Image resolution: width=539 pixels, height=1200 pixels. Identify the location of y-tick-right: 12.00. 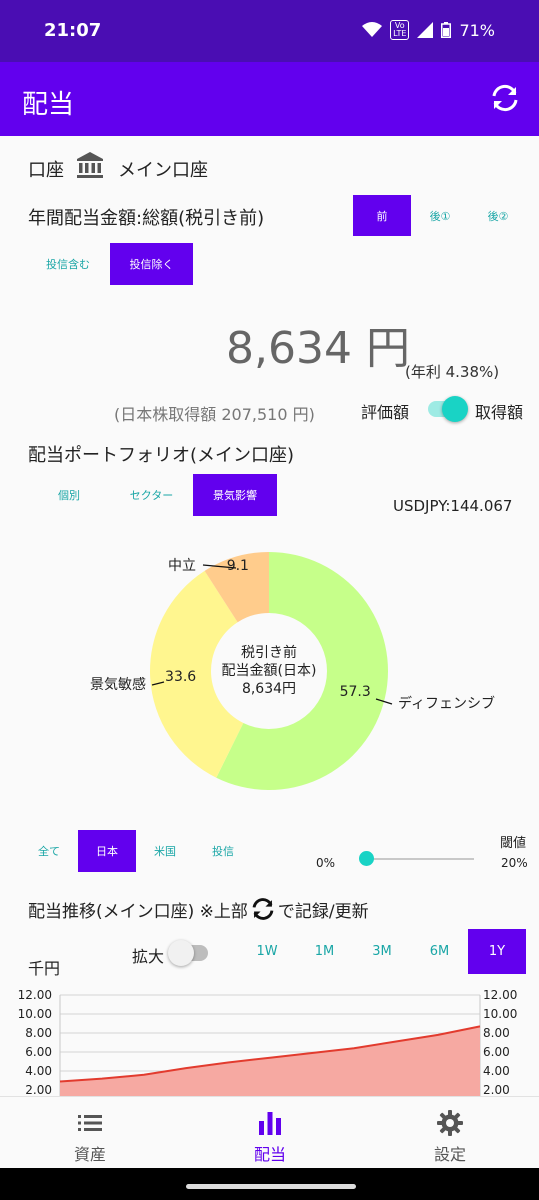
(500, 995).